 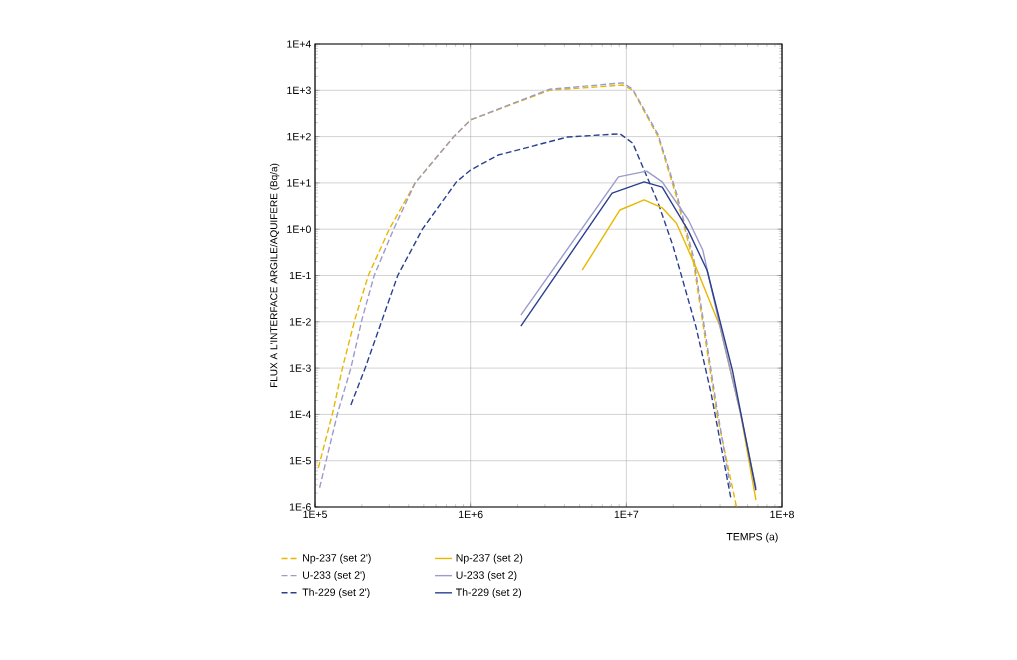 I want to click on y-tick-label: 1E-1, so click(x=300, y=275).